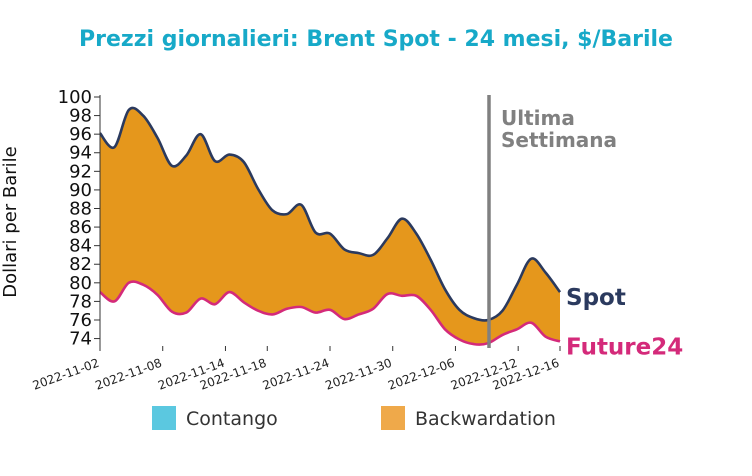  I want to click on y-tick-label: 96, so click(80, 134).